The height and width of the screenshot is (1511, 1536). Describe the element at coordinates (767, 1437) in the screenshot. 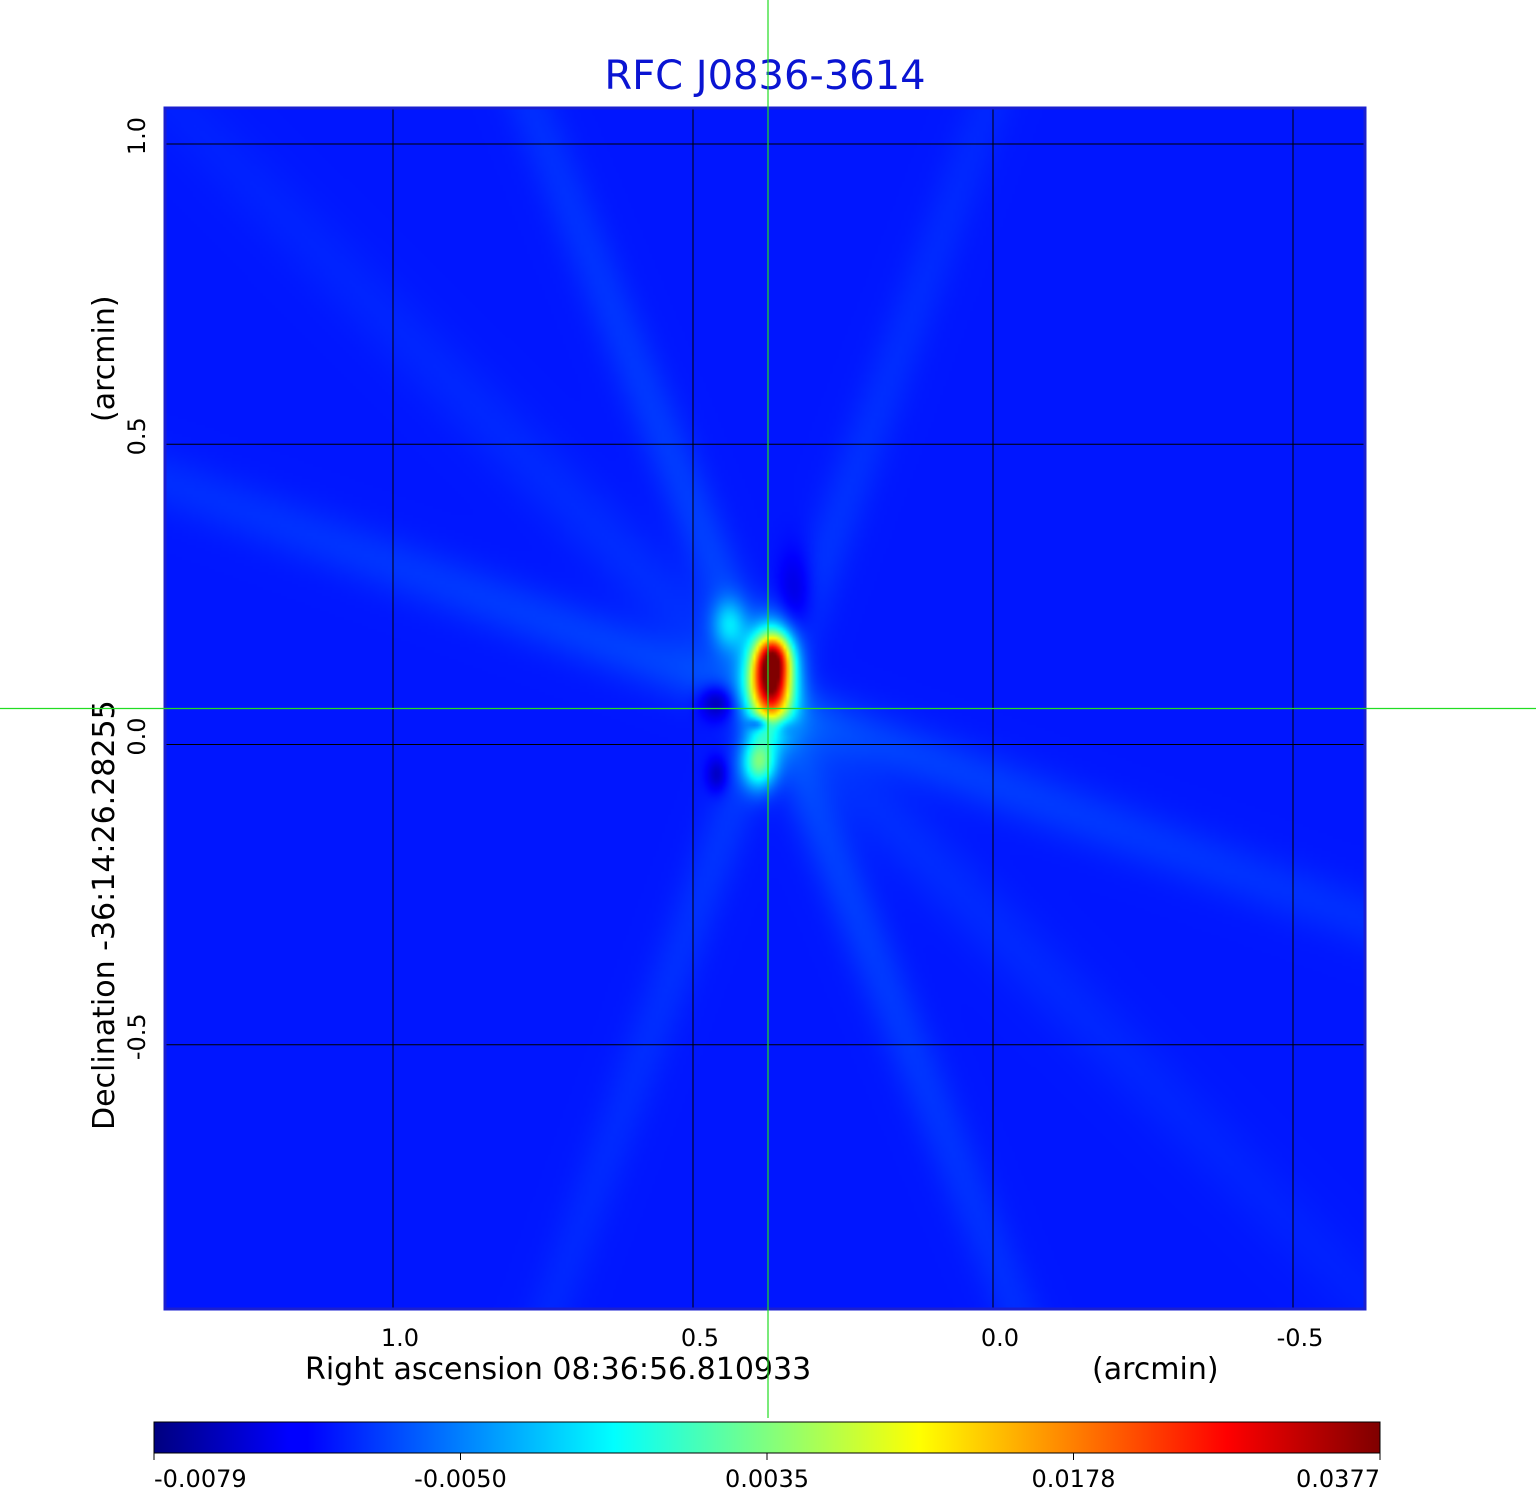

I see `colorbar` at that location.